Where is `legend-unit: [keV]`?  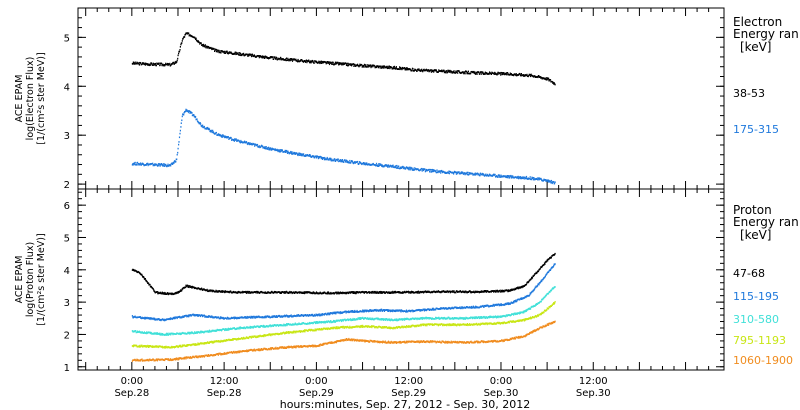 legend-unit: [keV] is located at coordinates (755, 47).